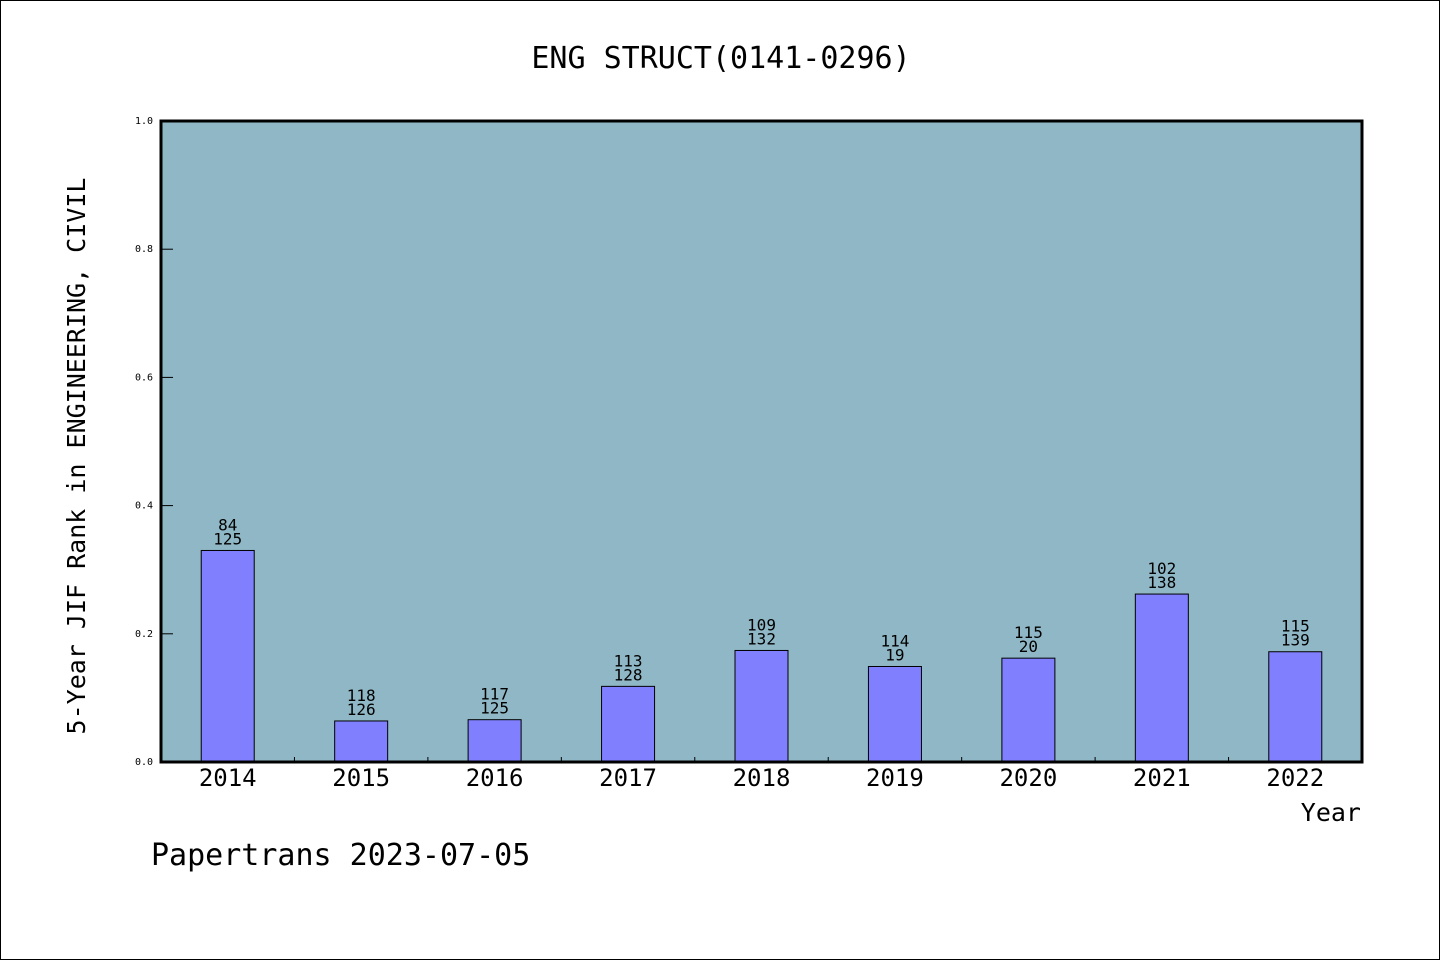 The height and width of the screenshot is (961, 1440). Describe the element at coordinates (227, 524) in the screenshot. I see `data-label-top-2014: 84` at that location.